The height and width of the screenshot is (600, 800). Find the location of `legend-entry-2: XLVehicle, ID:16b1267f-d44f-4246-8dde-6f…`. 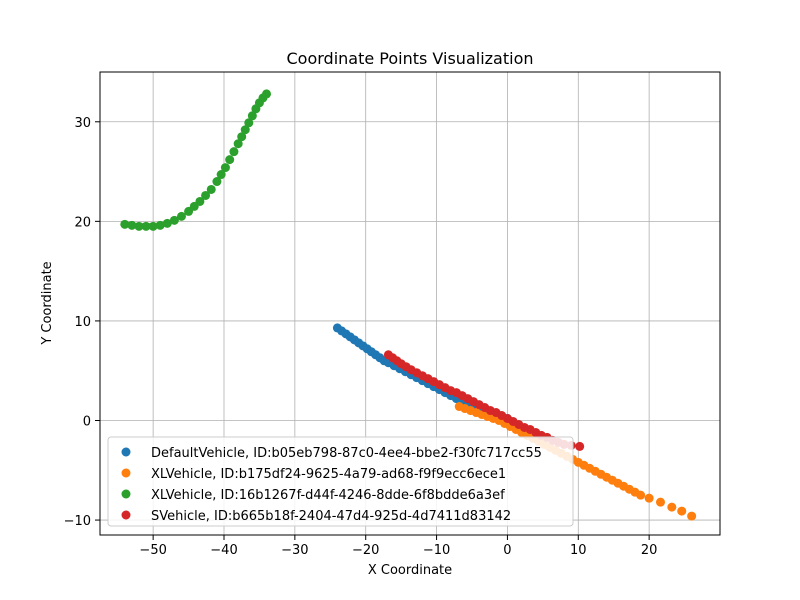

legend-entry-2: XLVehicle, ID:16b1267f-d44f-4246-8dde-6f… is located at coordinates (328, 495).